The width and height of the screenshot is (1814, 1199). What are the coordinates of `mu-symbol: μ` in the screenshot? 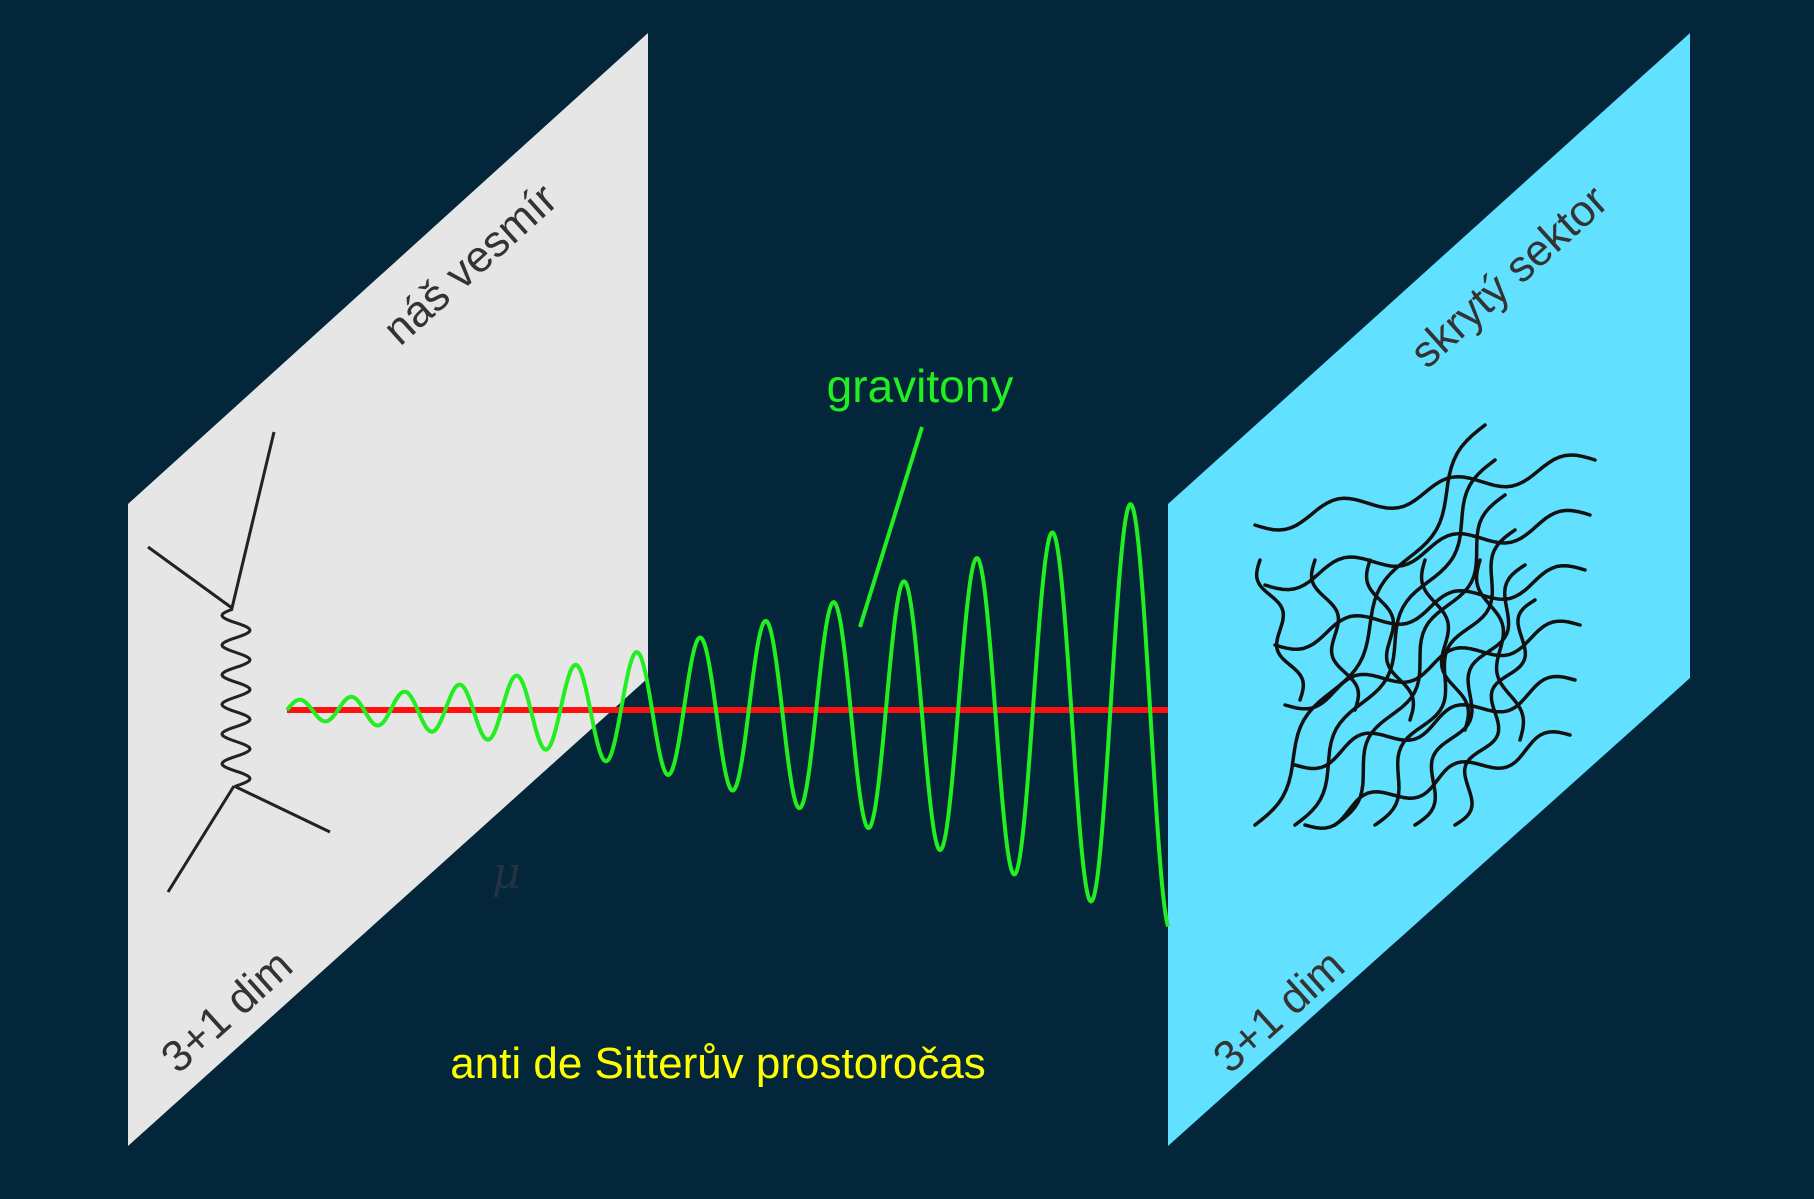 It's located at (506, 873).